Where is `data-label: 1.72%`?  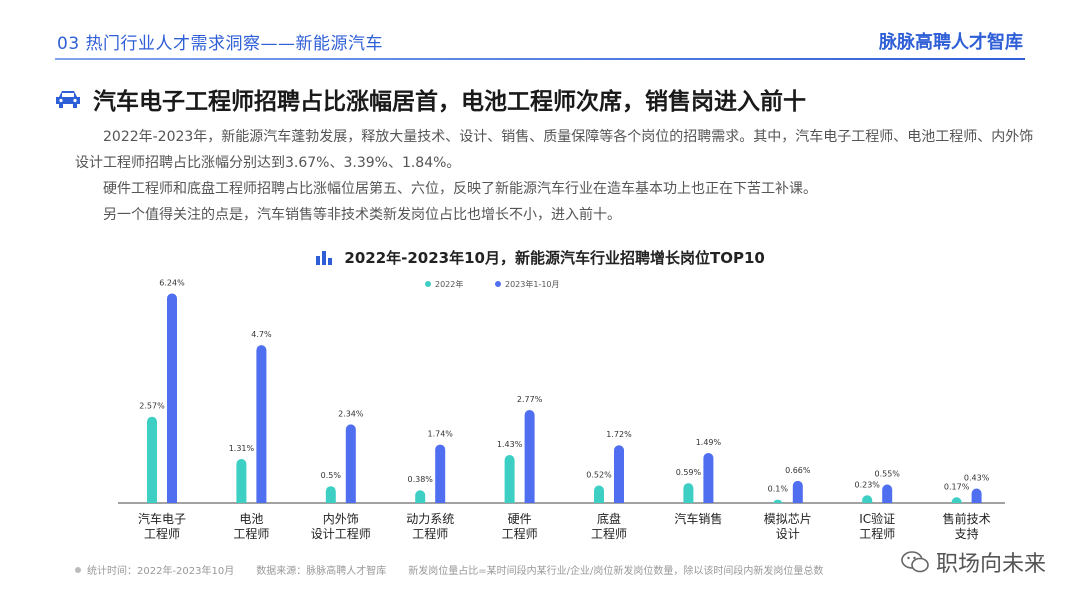 data-label: 1.72% is located at coordinates (619, 434).